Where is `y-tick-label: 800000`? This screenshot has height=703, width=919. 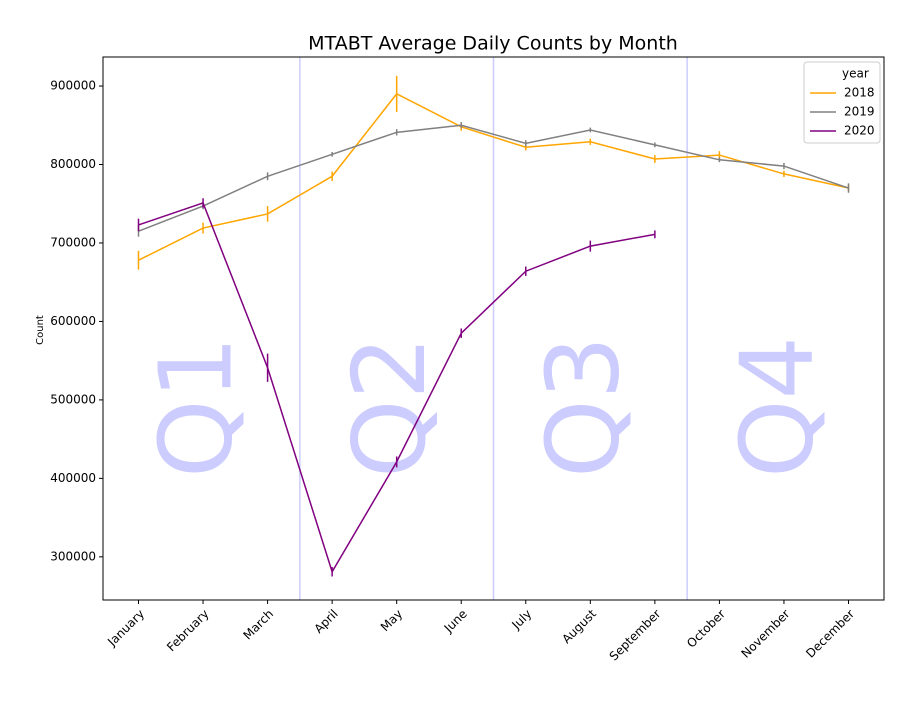 y-tick-label: 800000 is located at coordinates (73, 164).